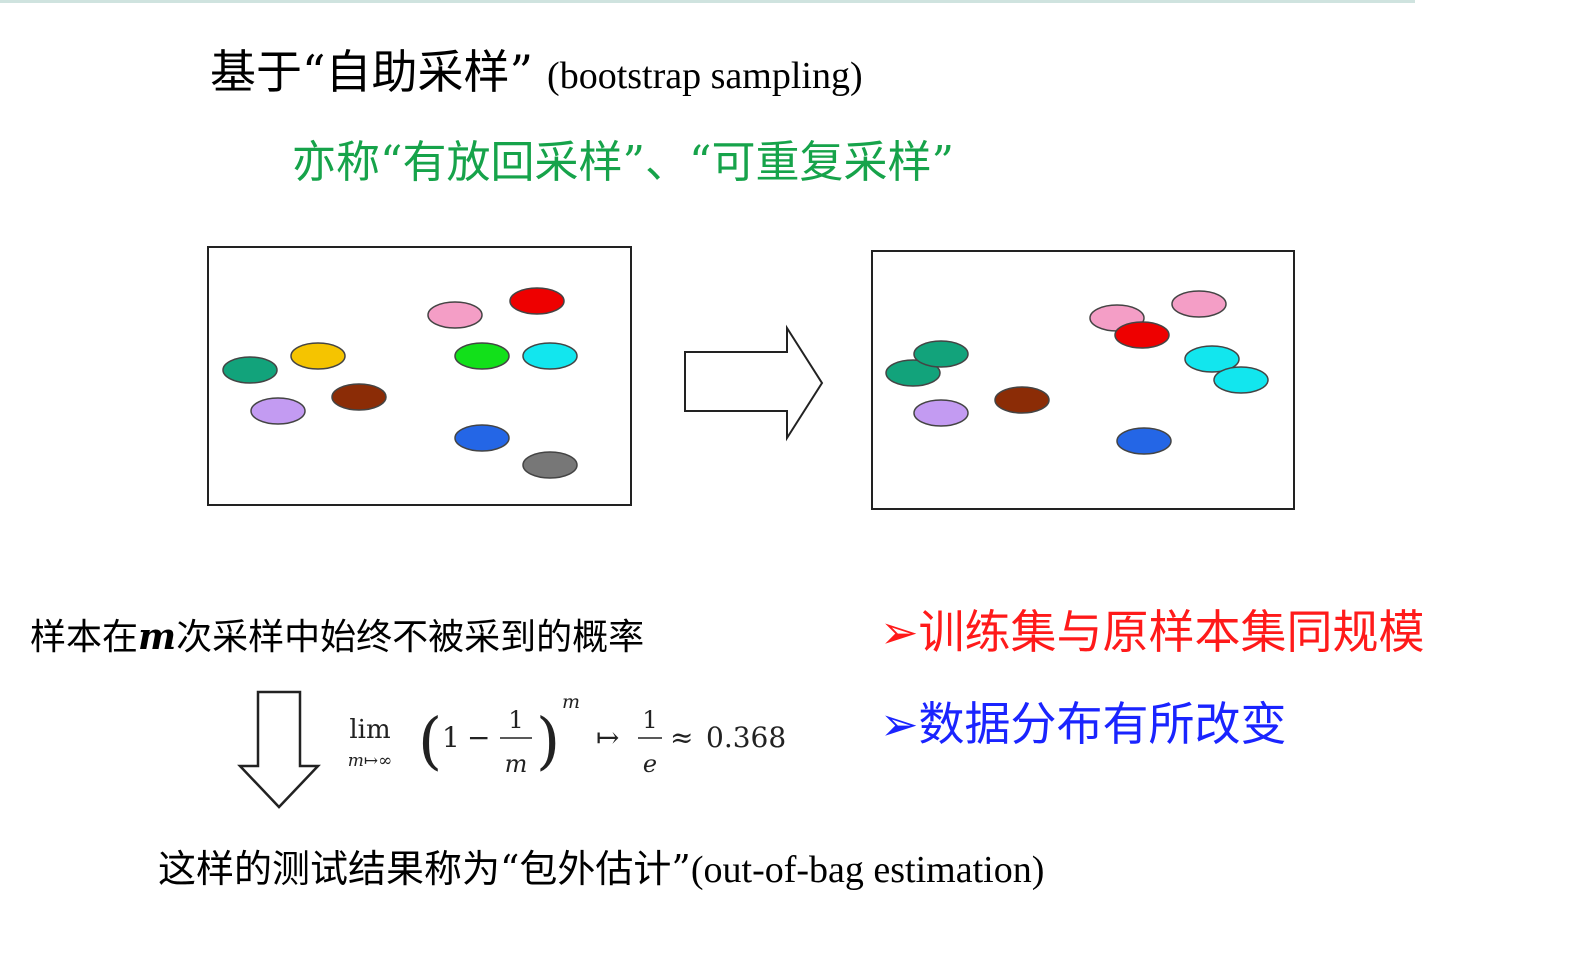 This screenshot has width=1588, height=970. Describe the element at coordinates (400, 383) in the screenshot. I see `original-sample-dots` at that location.